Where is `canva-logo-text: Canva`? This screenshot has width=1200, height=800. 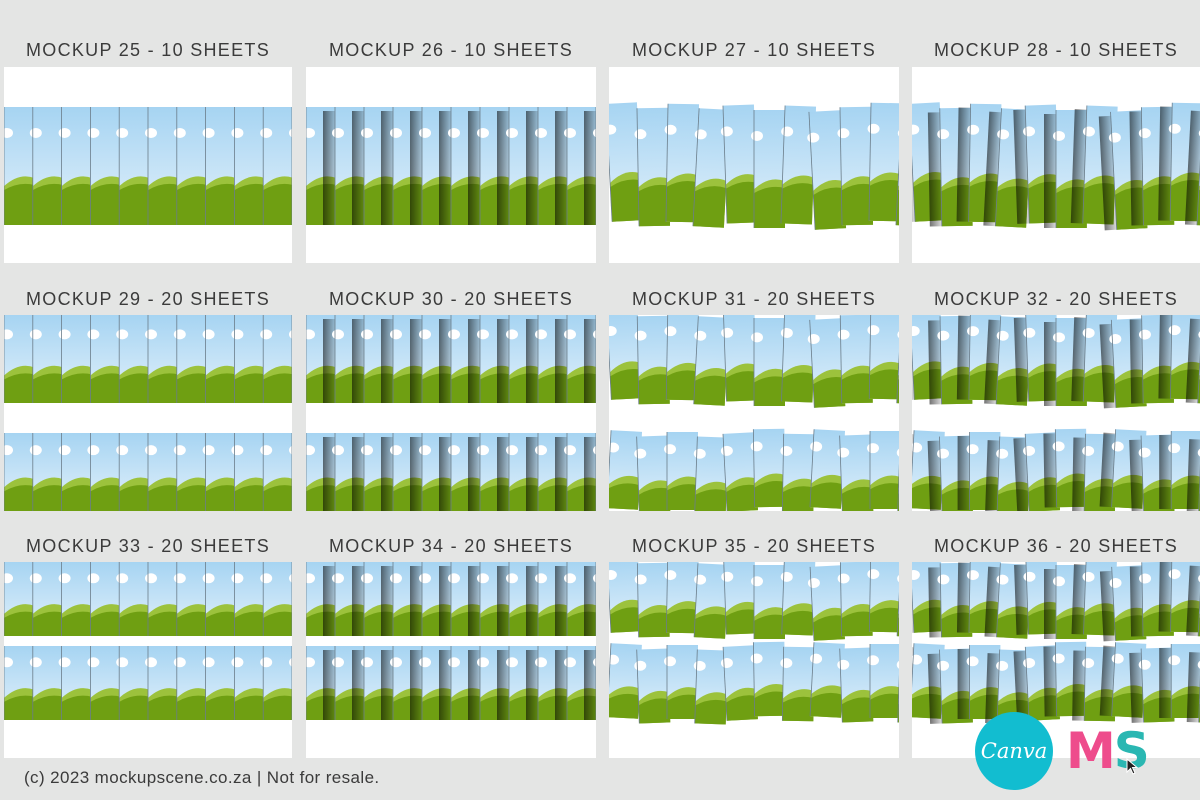
canva-logo-text: Canva is located at coordinates (1014, 751).